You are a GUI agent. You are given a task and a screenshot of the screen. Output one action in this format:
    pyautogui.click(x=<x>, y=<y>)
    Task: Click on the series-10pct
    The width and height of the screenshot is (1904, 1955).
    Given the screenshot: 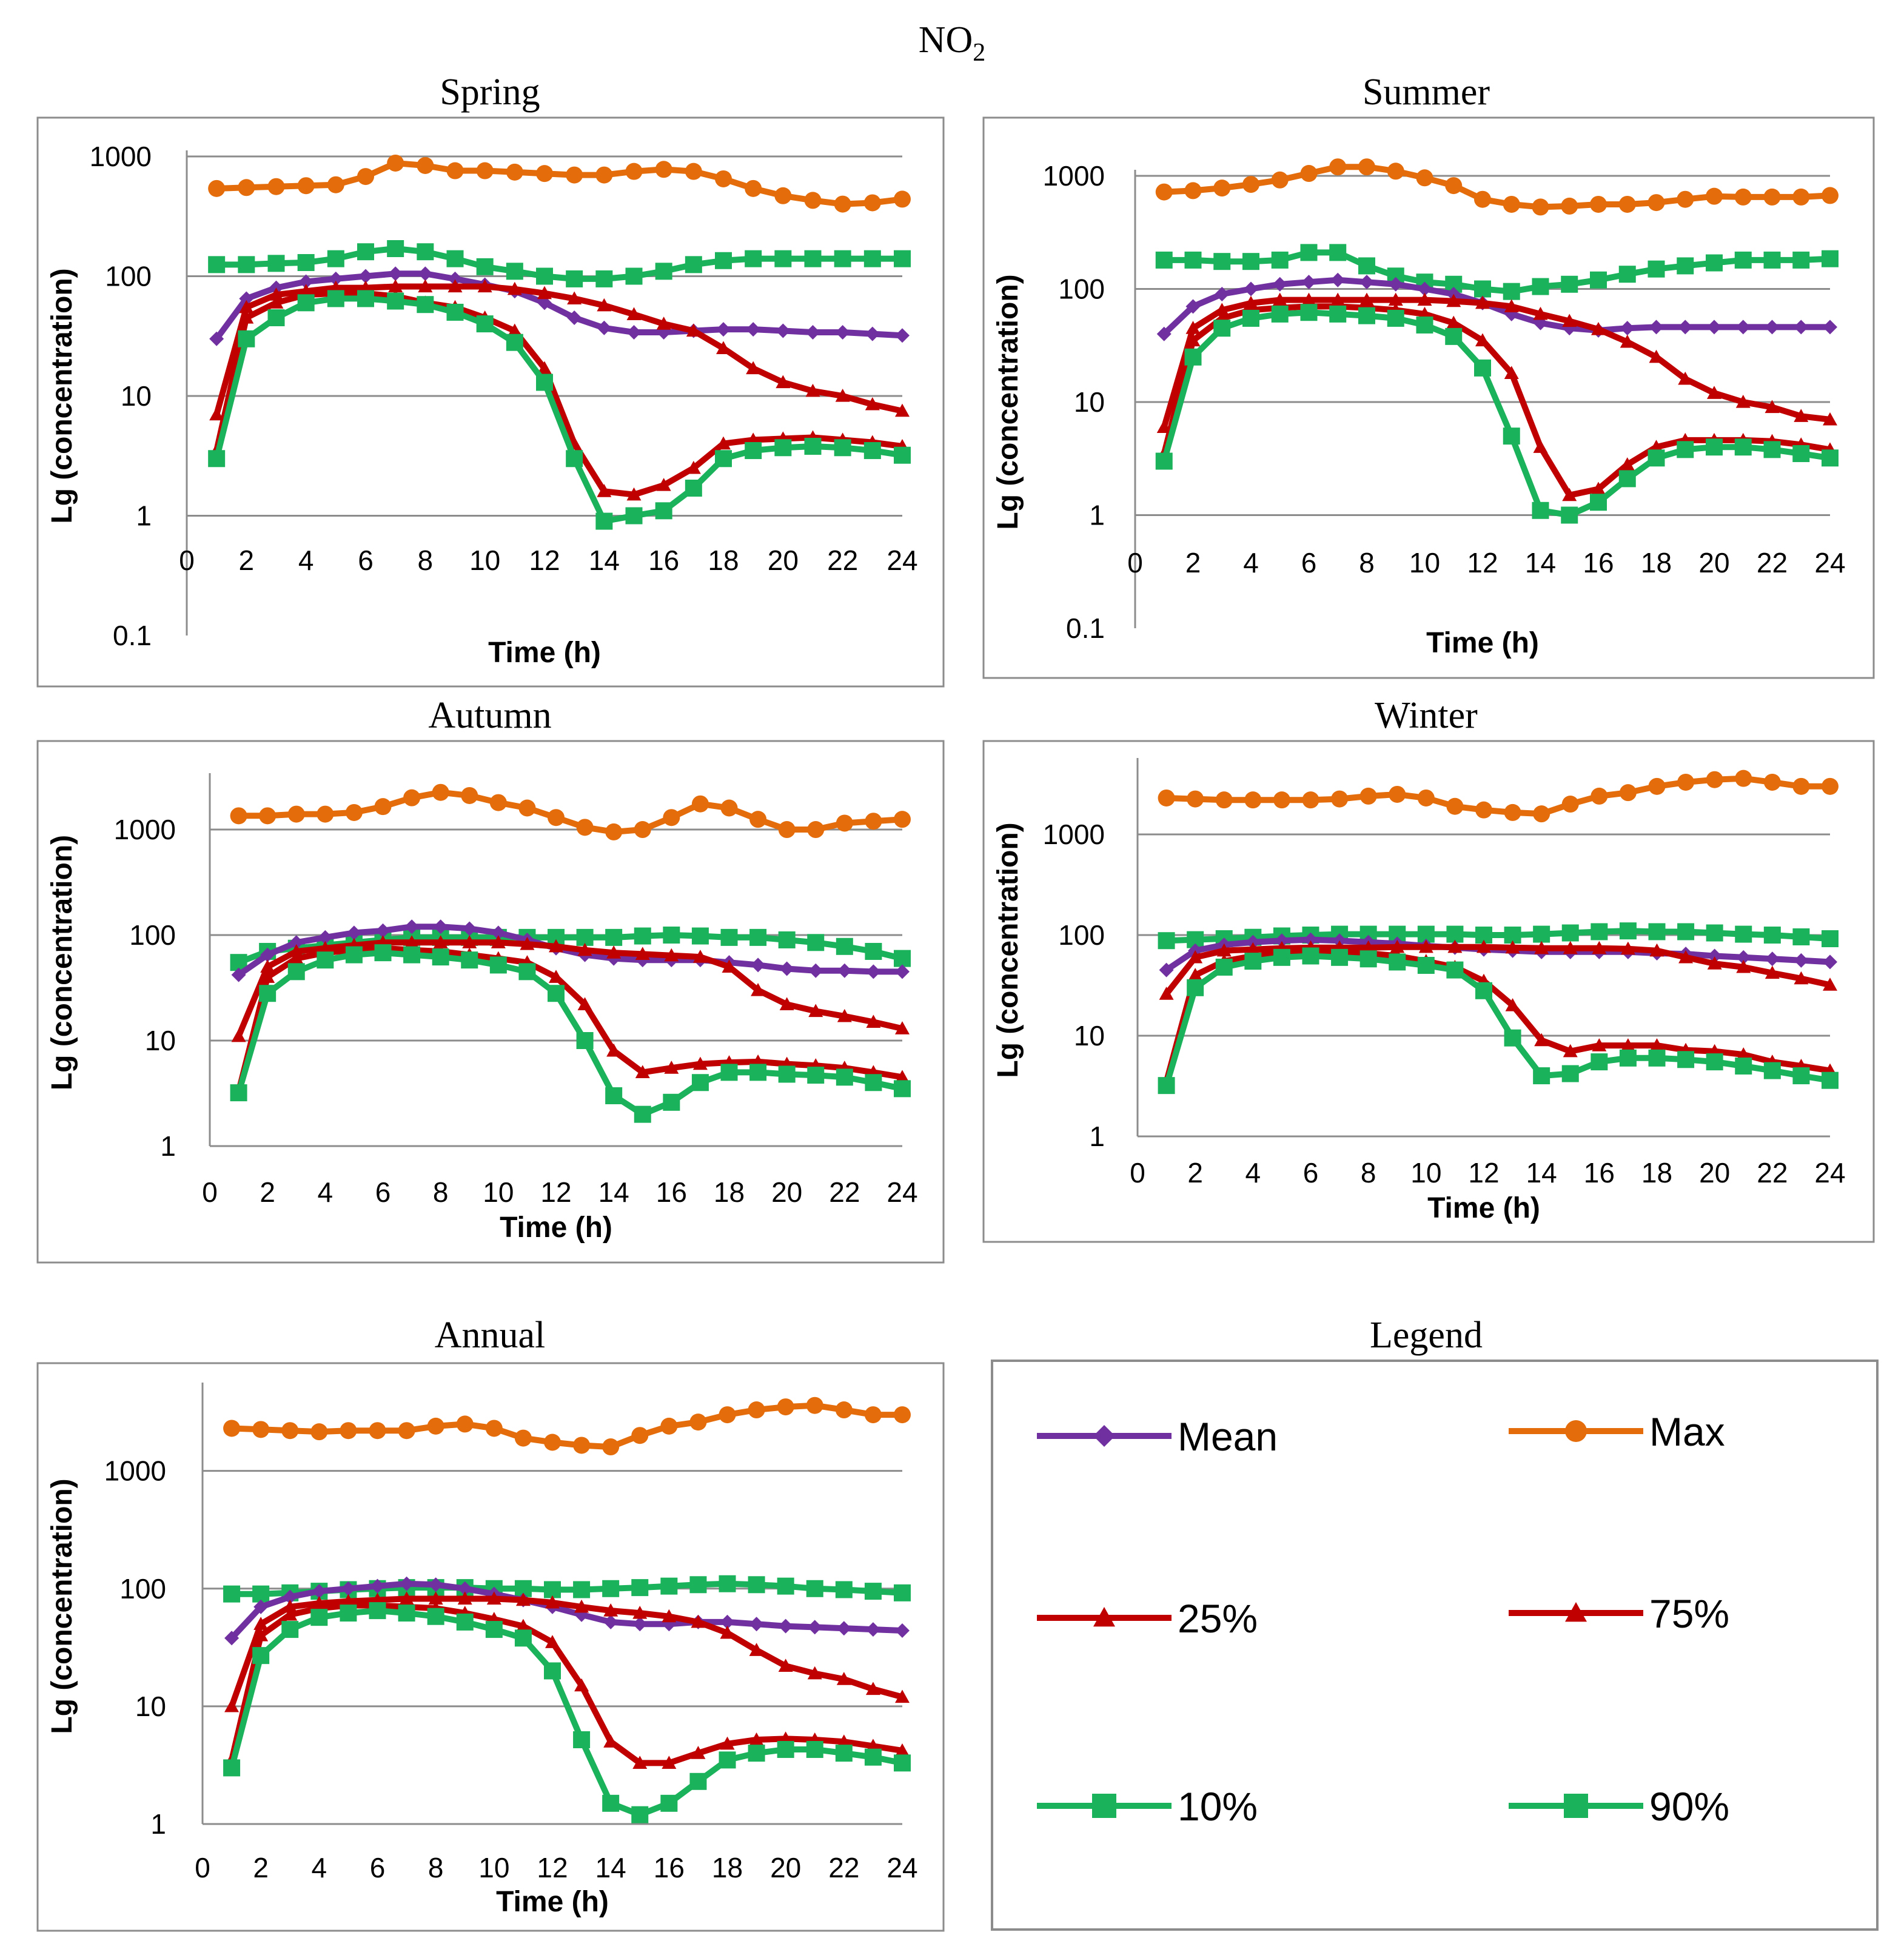 What is the action you would take?
    pyautogui.click(x=570, y=1033)
    